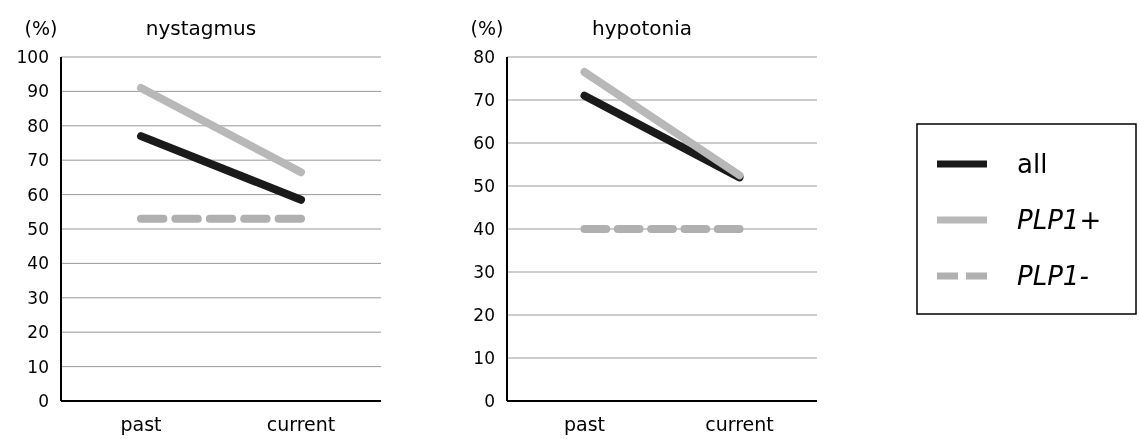 This screenshot has width=1140, height=439. I want to click on y-tick-label: 90, so click(38, 91).